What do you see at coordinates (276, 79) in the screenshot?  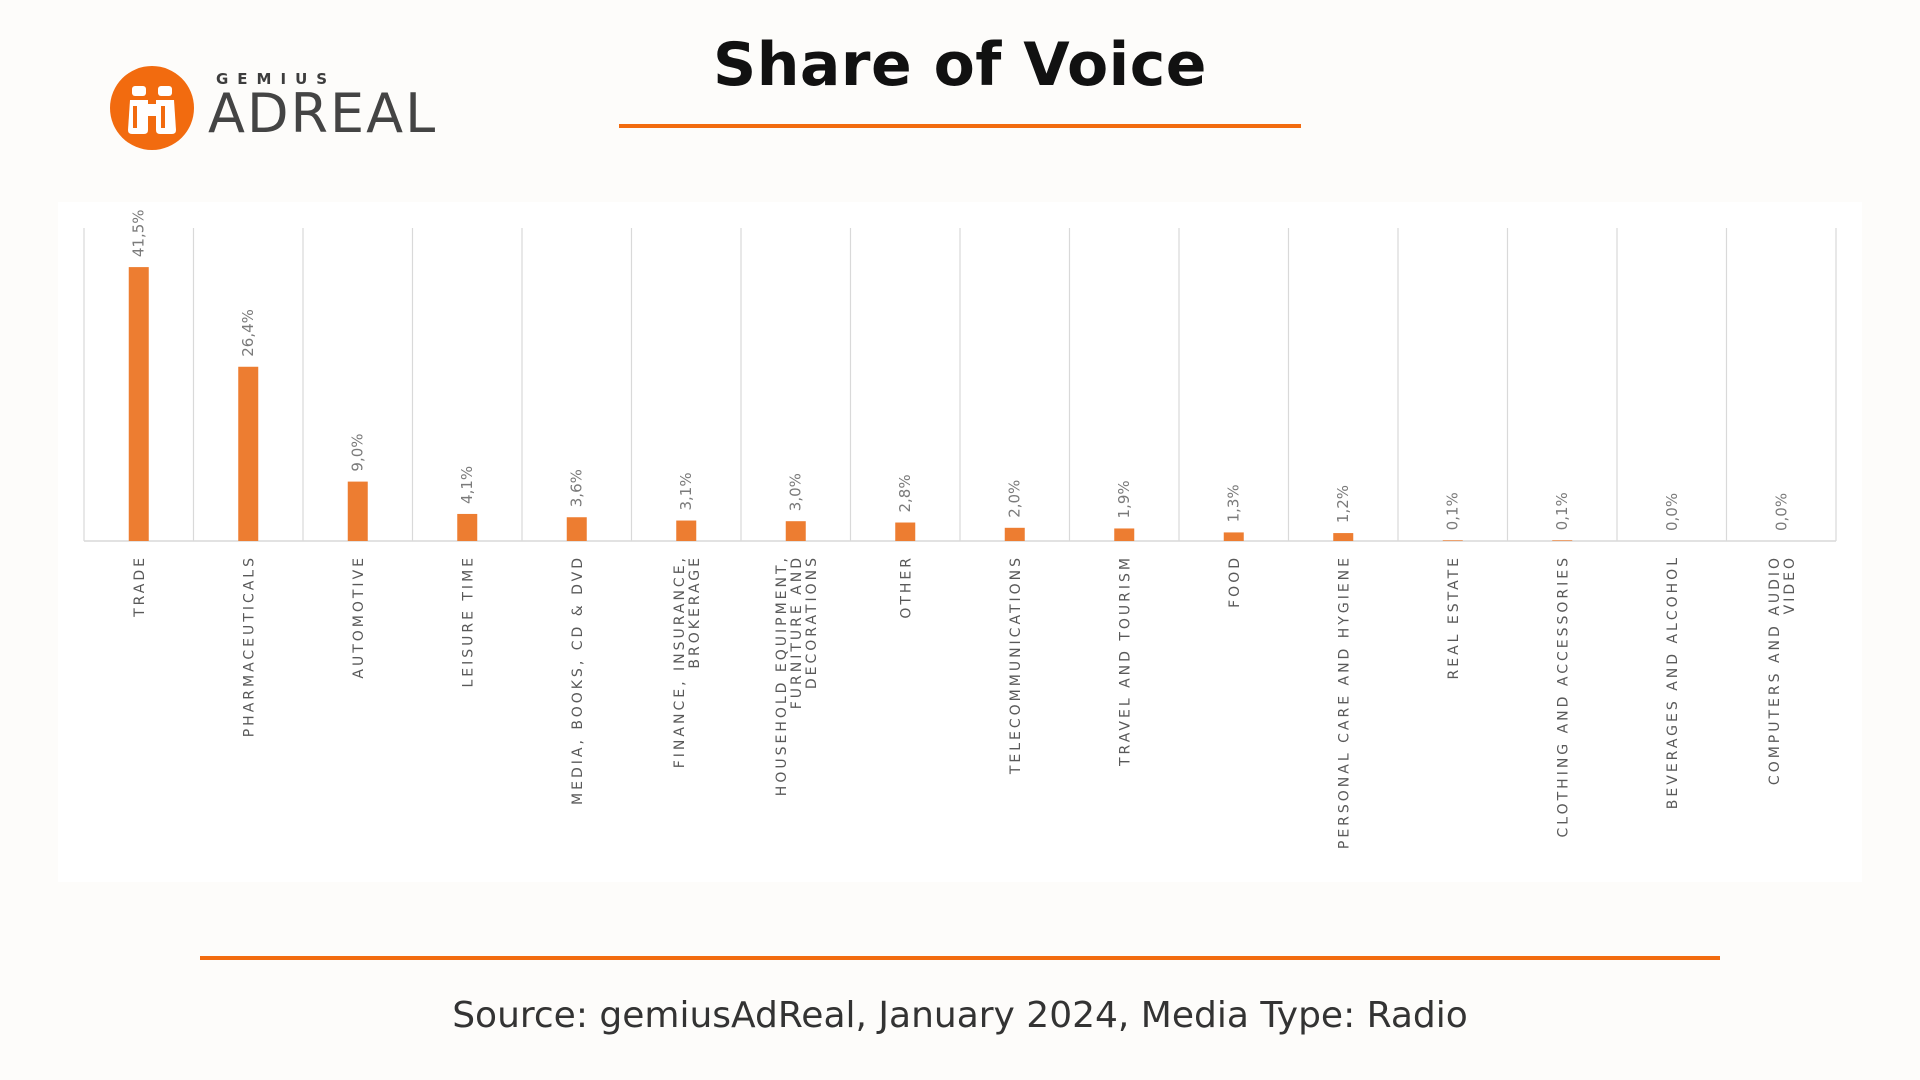 I see `logo-subtitle: GEMIUS` at bounding box center [276, 79].